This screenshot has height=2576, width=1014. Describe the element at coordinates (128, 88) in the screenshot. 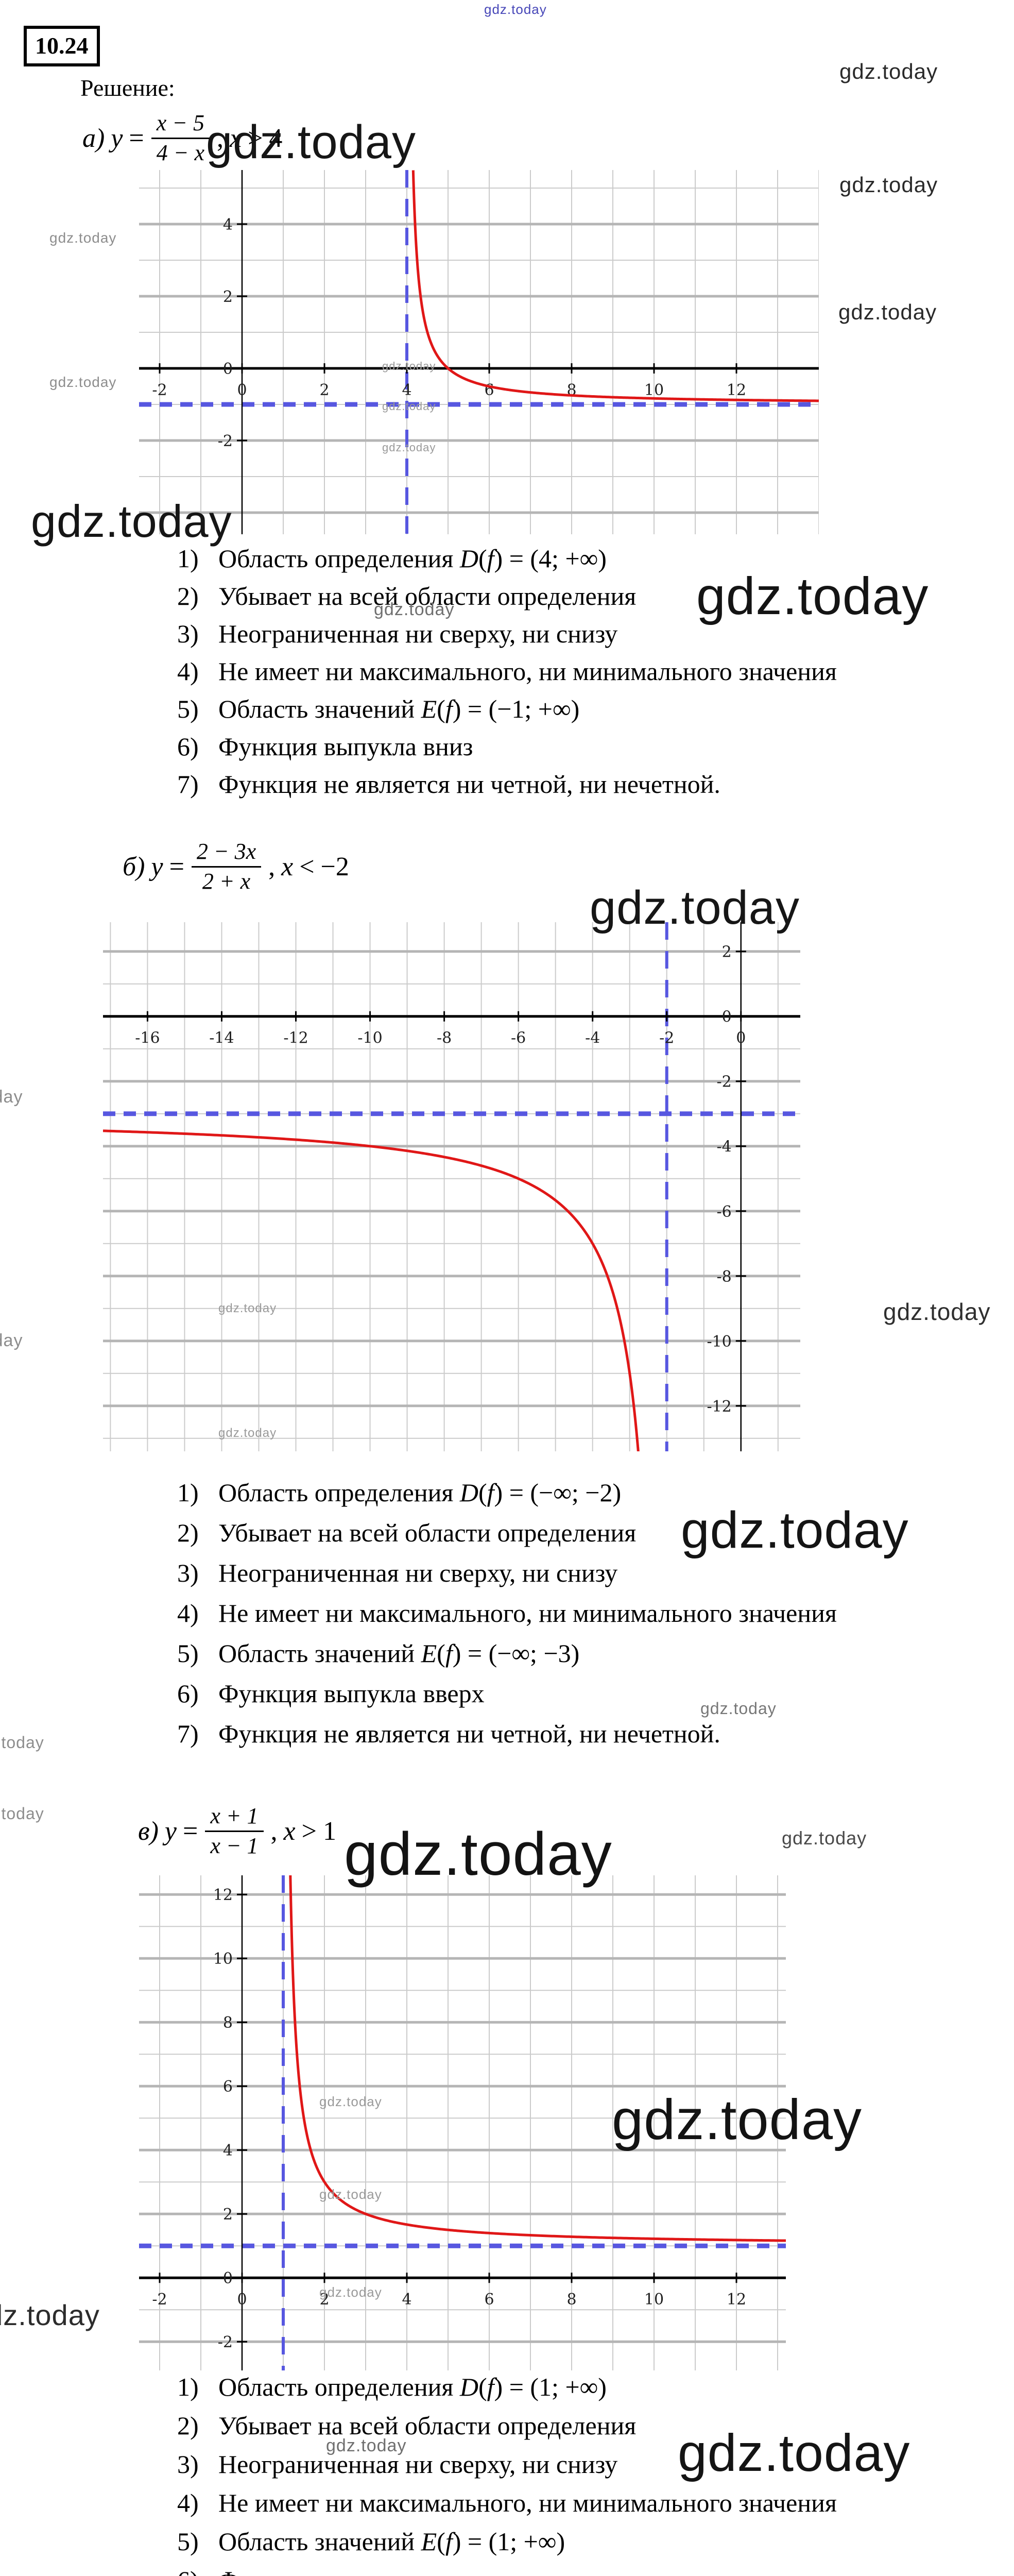

I see `solution-label: Решение:` at that location.